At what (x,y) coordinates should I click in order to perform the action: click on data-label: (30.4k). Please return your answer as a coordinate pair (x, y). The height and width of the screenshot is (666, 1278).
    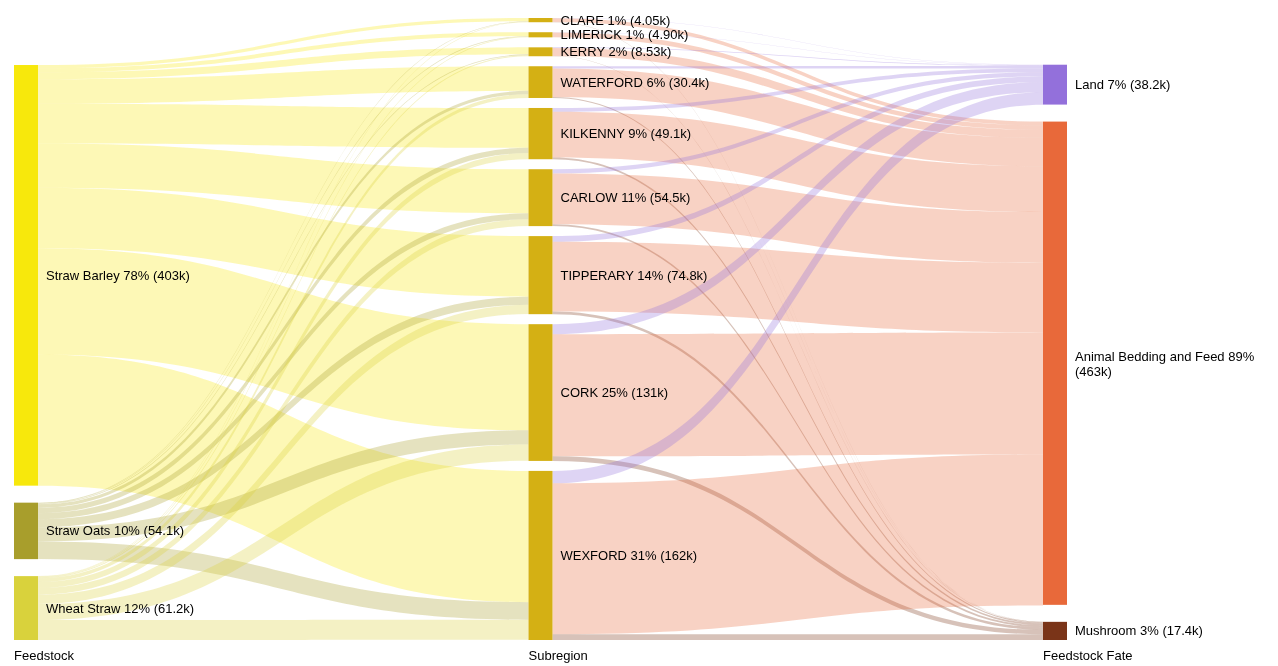
    Looking at the image, I should click on (689, 82).